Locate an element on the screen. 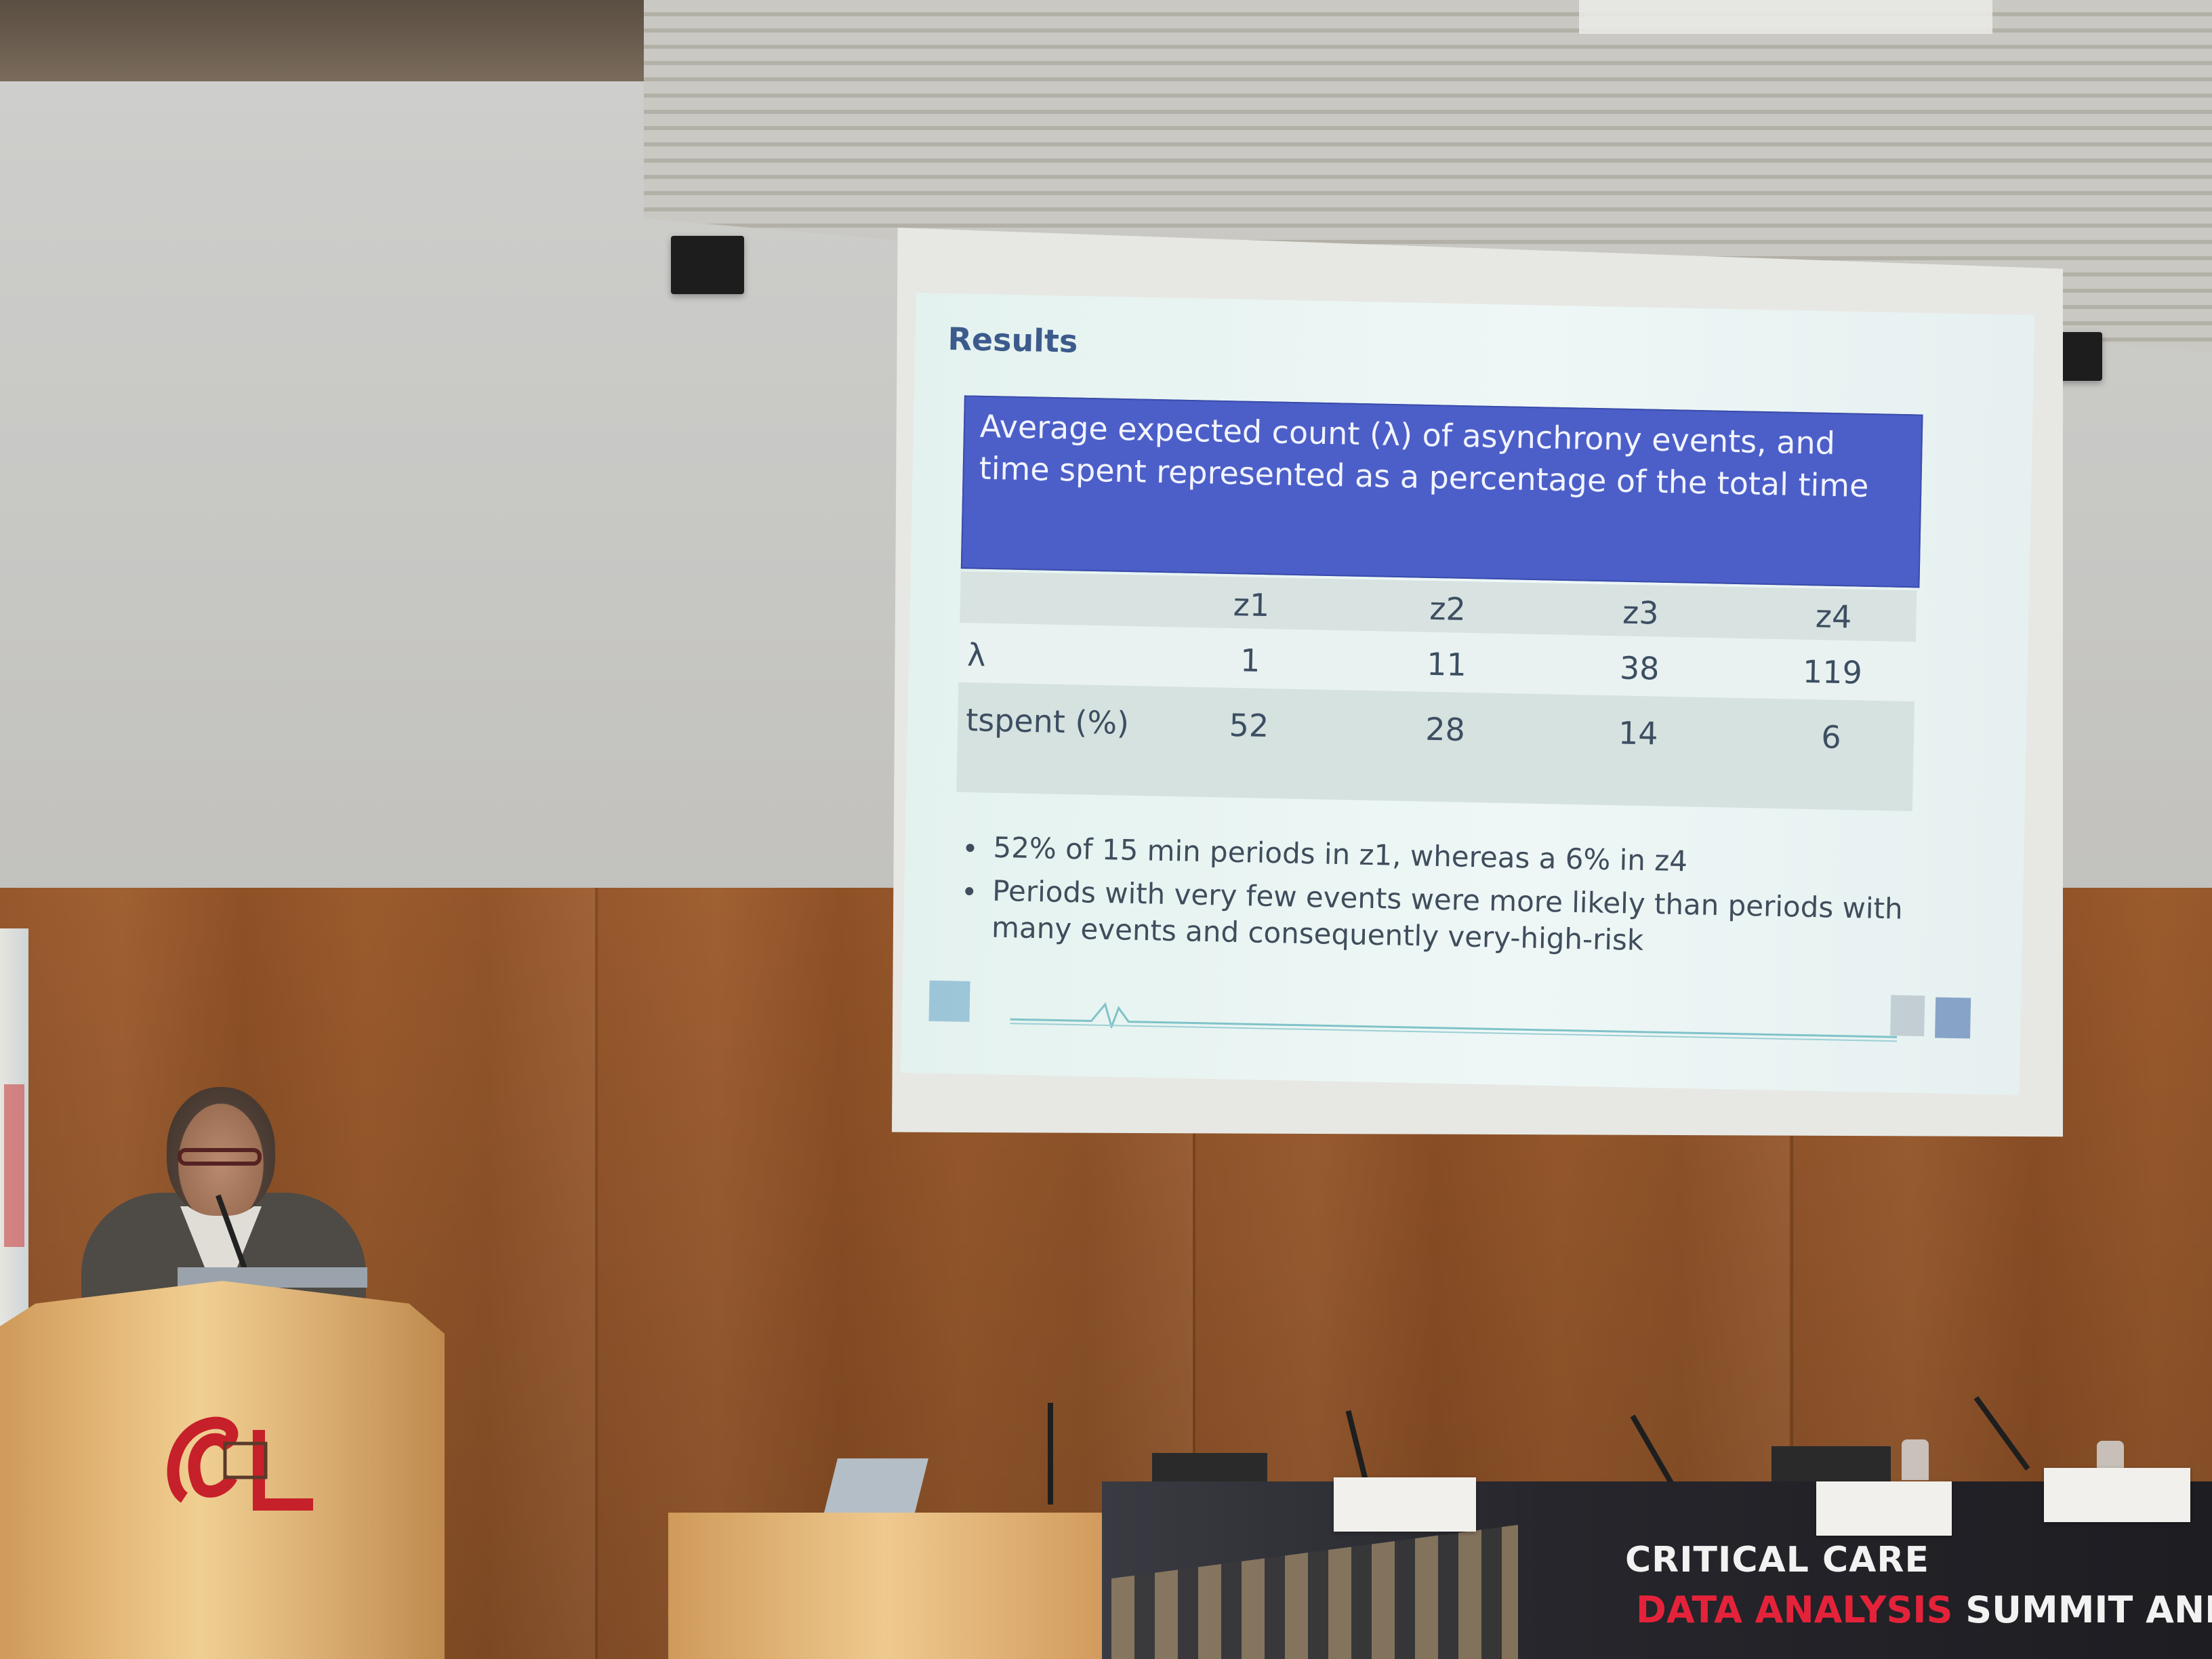 The image size is (2212, 1659). slide-logo-left is located at coordinates (949, 1001).